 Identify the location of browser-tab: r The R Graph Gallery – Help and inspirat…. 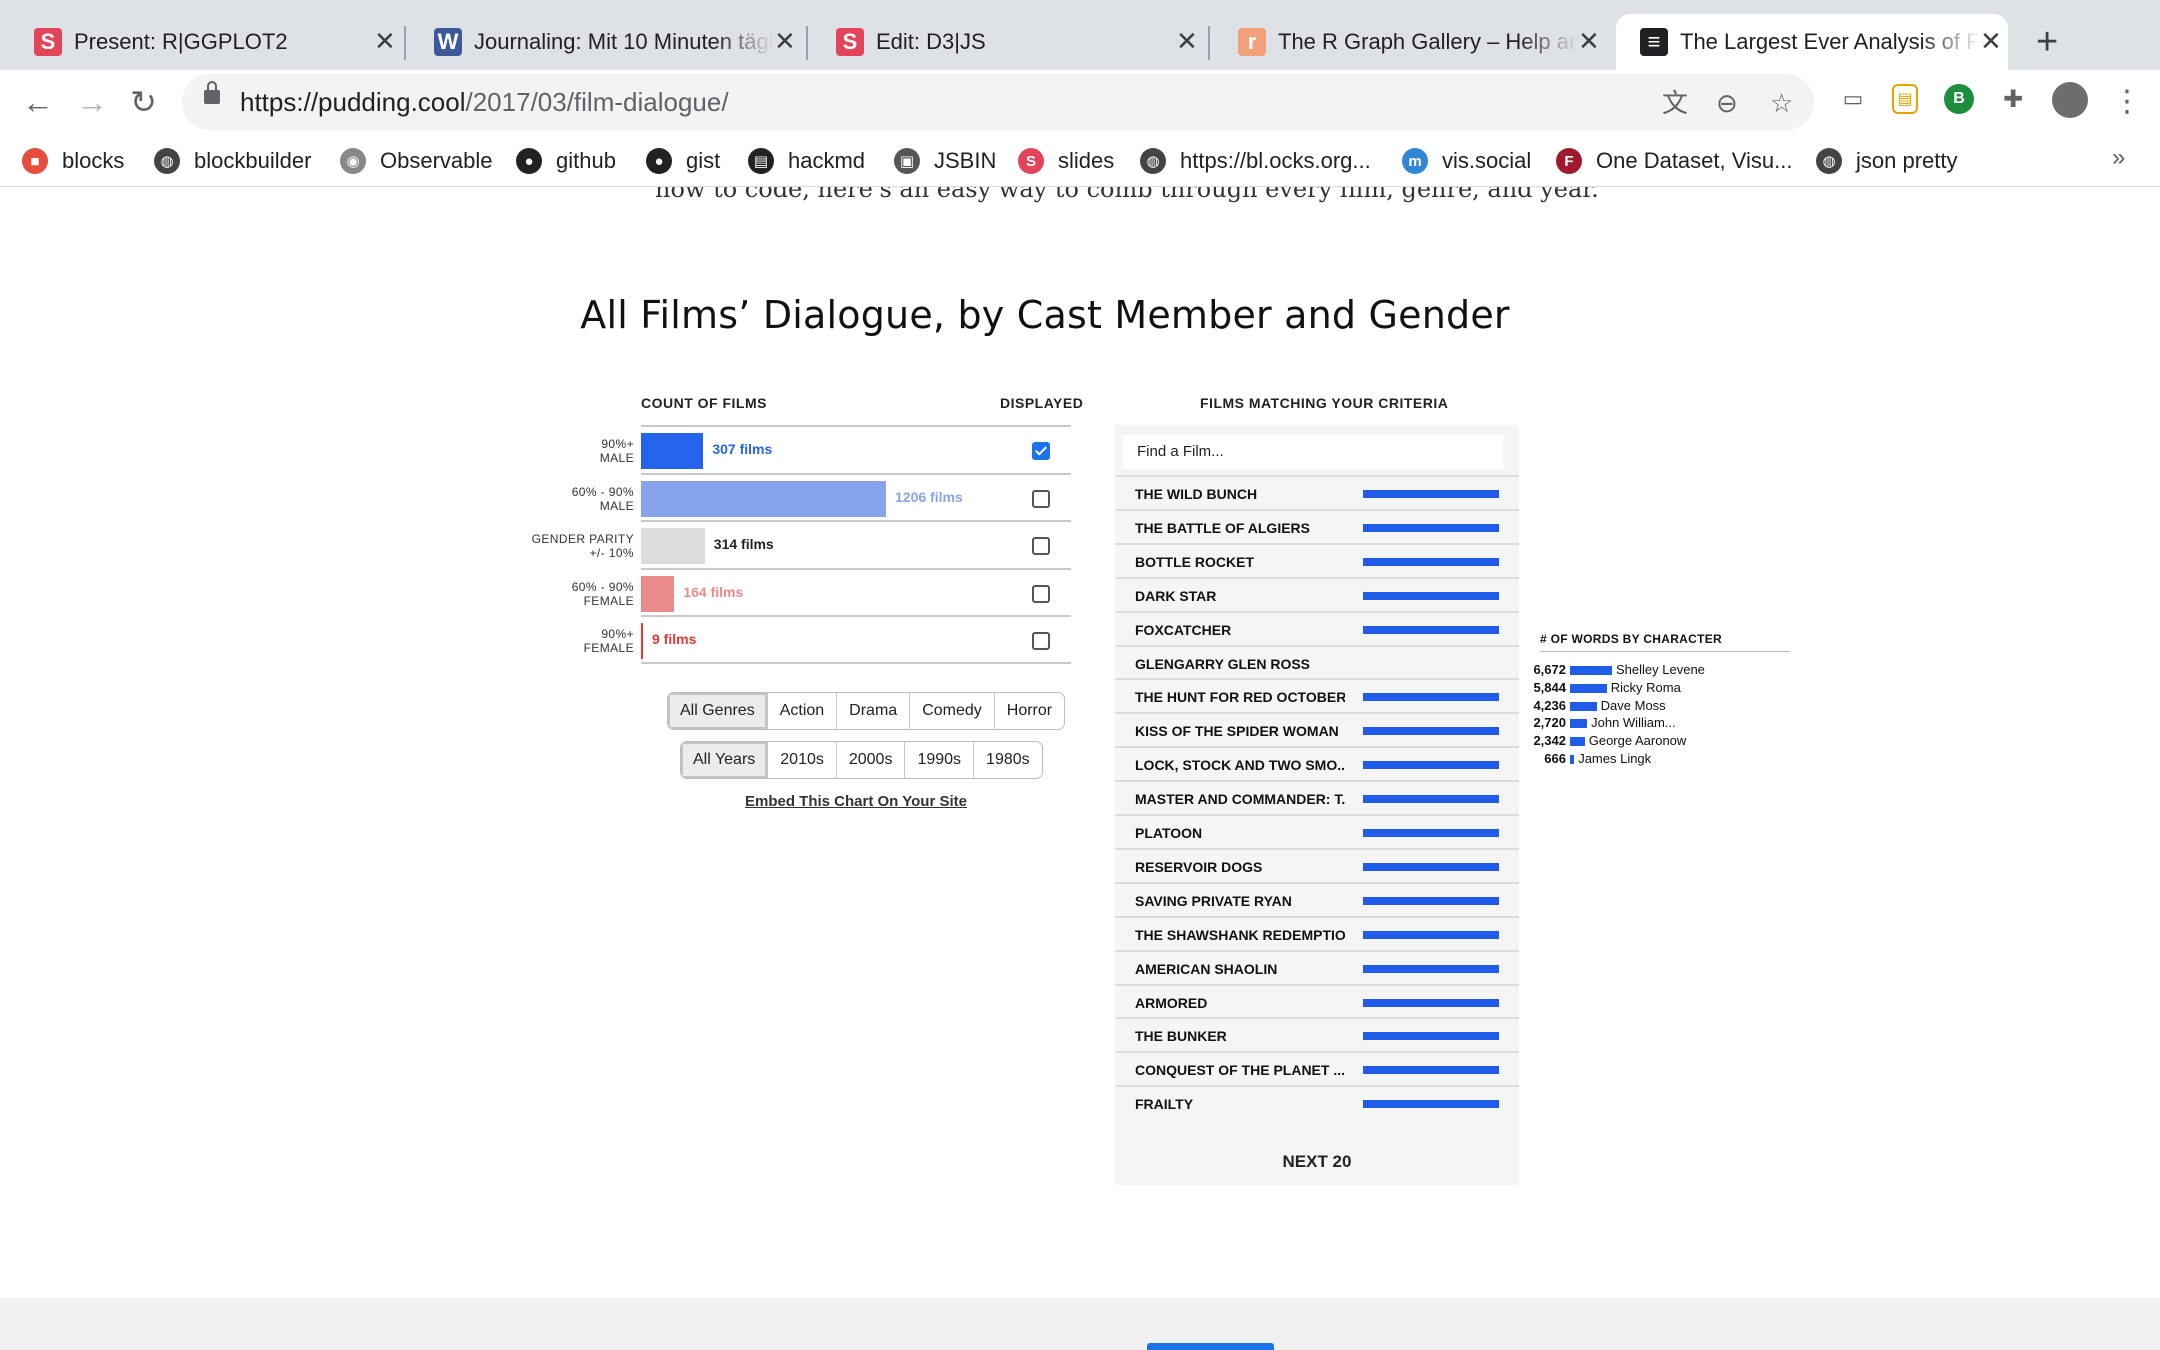
(1410, 42).